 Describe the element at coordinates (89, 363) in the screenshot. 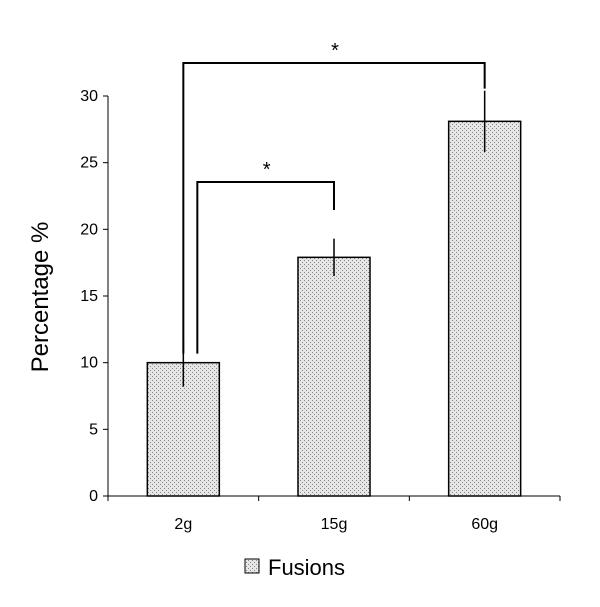

I see `y-tick-label: 10` at that location.